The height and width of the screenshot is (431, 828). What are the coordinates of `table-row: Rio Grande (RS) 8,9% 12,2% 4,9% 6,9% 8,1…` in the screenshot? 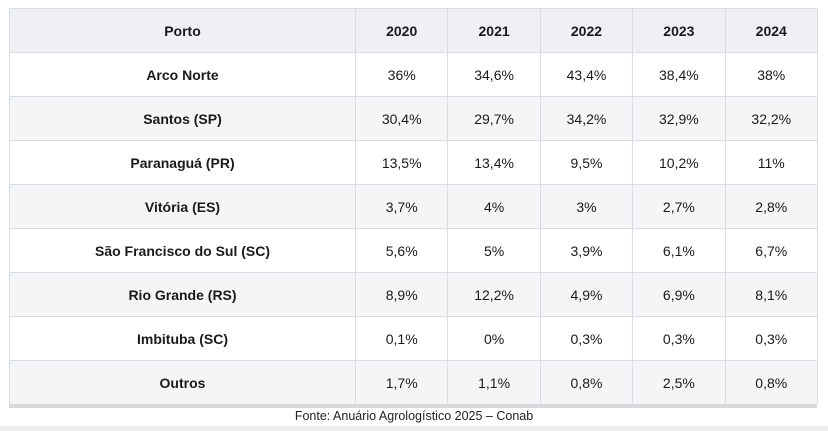 It's located at (413, 294).